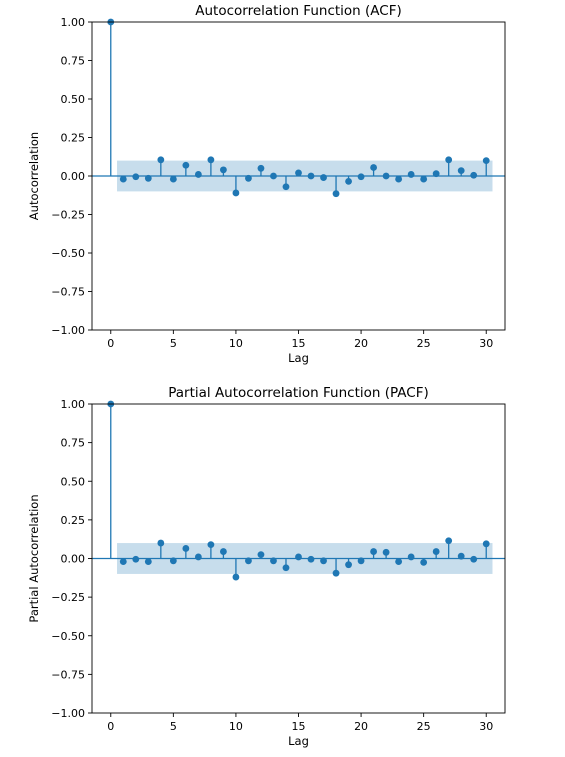 Image resolution: width=565 pixels, height=757 pixels. I want to click on y-axis-label: Partial Autocorrelation, so click(34, 558).